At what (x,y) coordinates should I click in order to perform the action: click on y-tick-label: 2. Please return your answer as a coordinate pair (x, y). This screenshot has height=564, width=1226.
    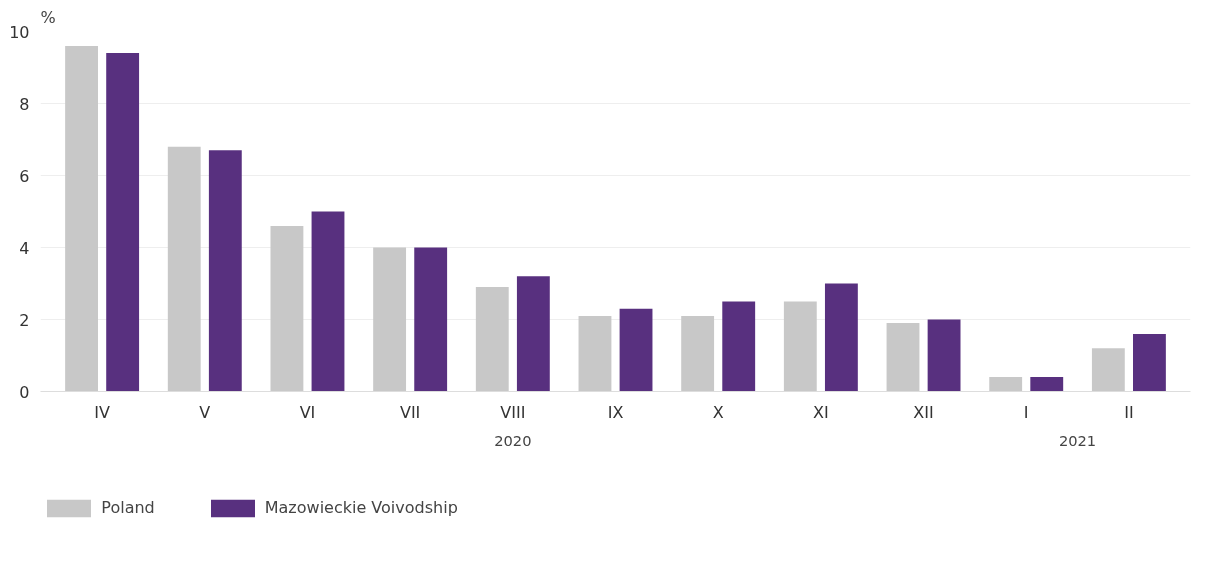
    Looking at the image, I should click on (24, 320).